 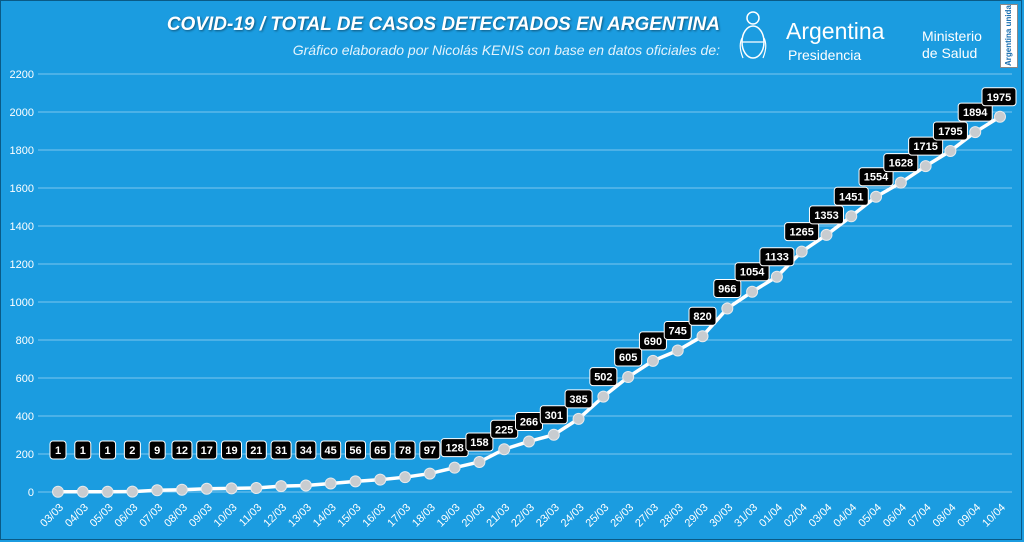 I want to click on data-label: 1265, so click(x=802, y=232).